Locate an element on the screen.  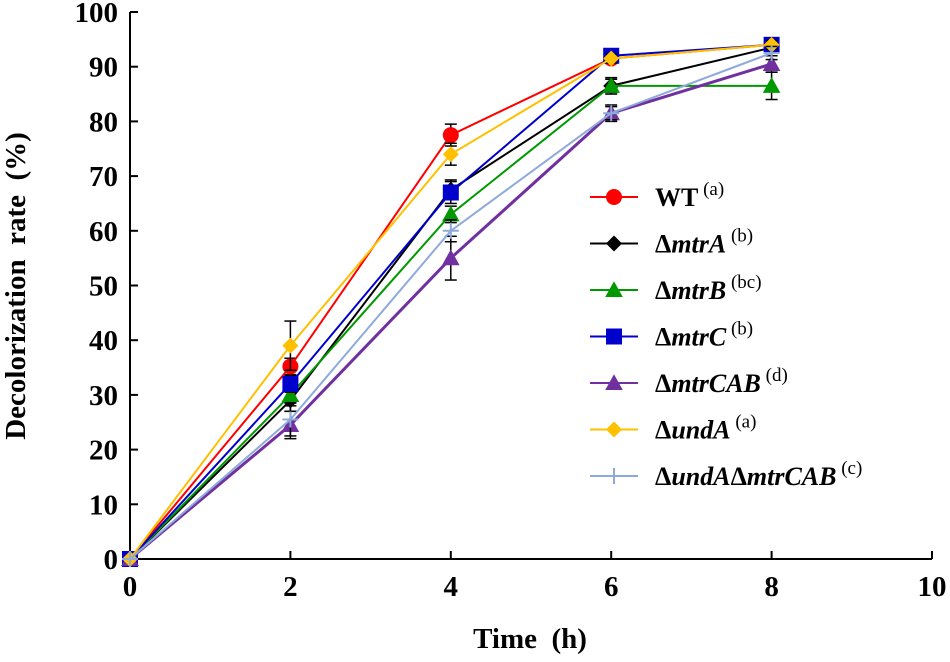
y-tick-label: 100 is located at coordinates (97, 14).